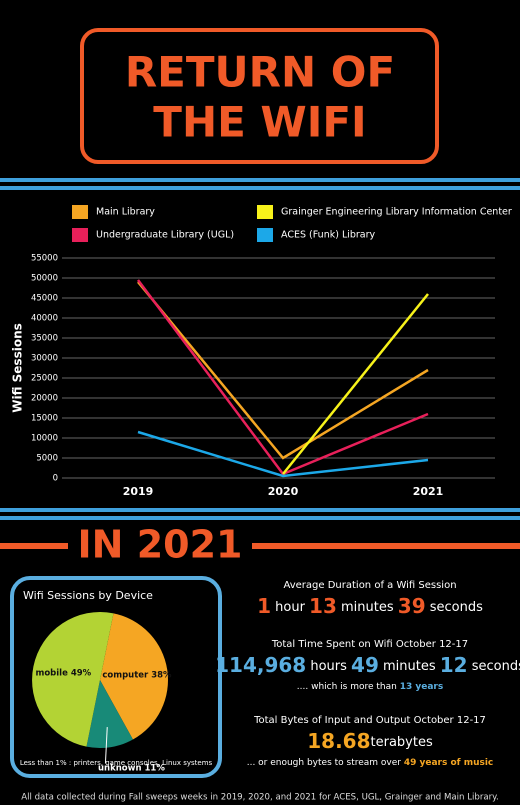 This screenshot has height=805, width=520. What do you see at coordinates (259, 122) in the screenshot?
I see `title-line: THE WIFI` at bounding box center [259, 122].